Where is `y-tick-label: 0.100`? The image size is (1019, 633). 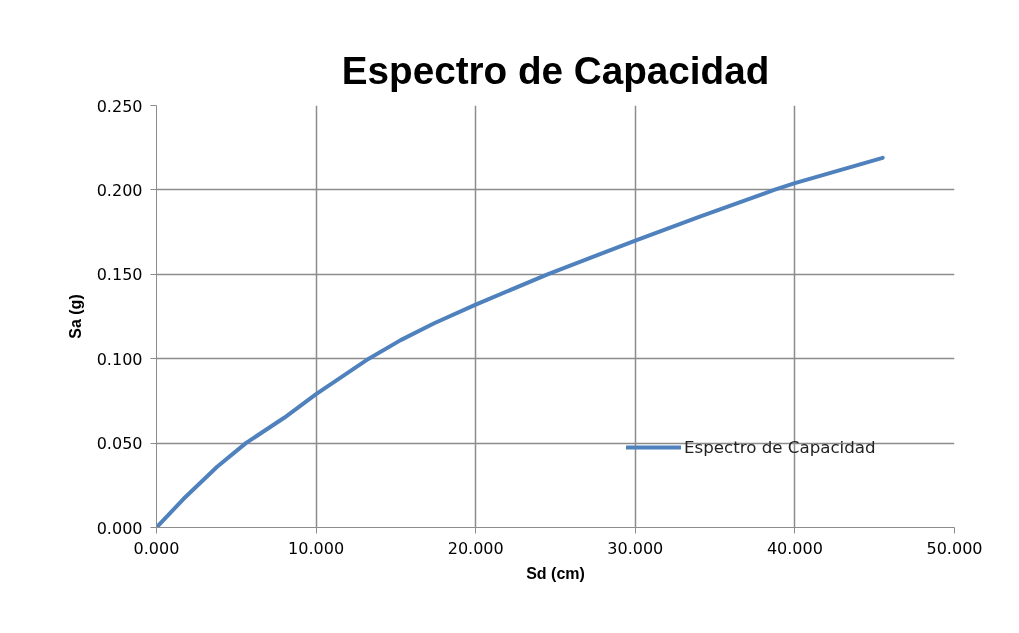 y-tick-label: 0.100 is located at coordinates (119, 359).